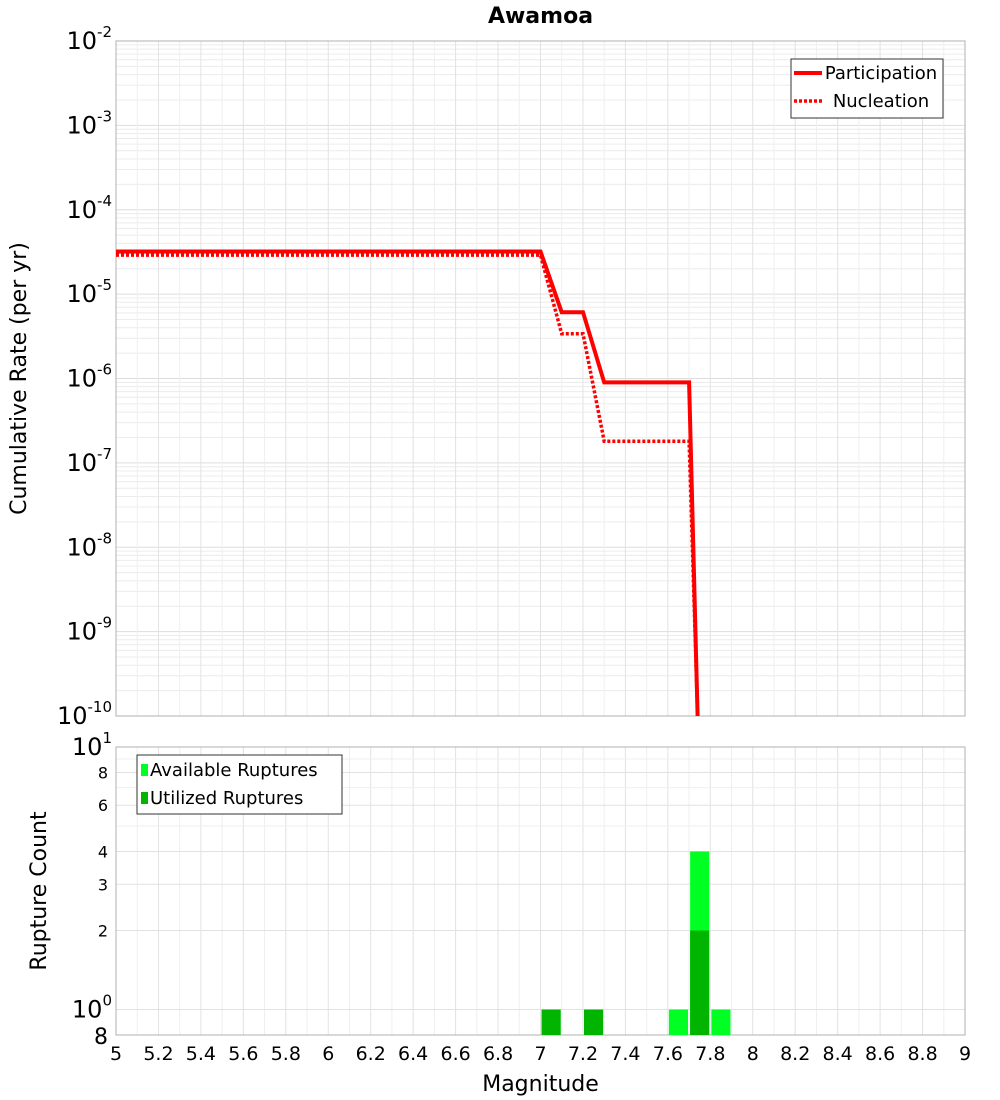 The width and height of the screenshot is (1000, 1100). I want to click on top-y-tick-label: 10⁻³, so click(89, 123).